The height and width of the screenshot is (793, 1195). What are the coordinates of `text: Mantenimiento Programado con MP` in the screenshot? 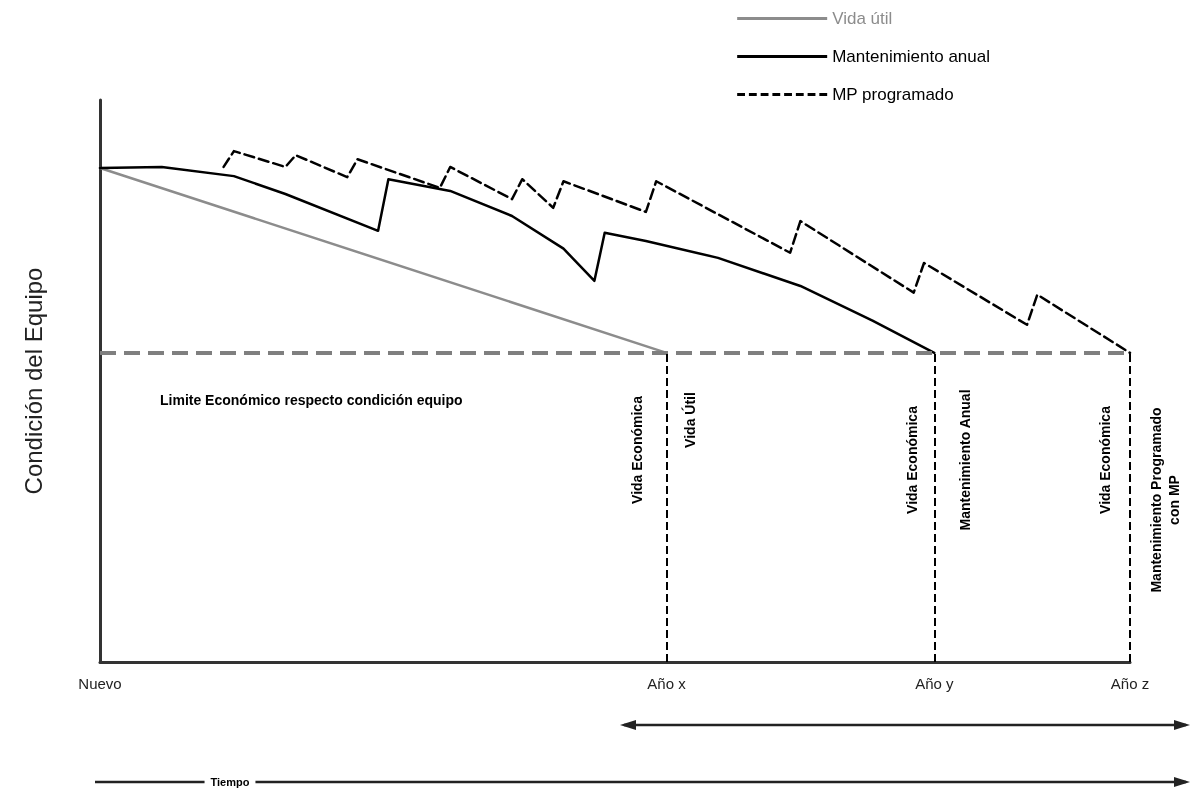 It's located at (1165, 500).